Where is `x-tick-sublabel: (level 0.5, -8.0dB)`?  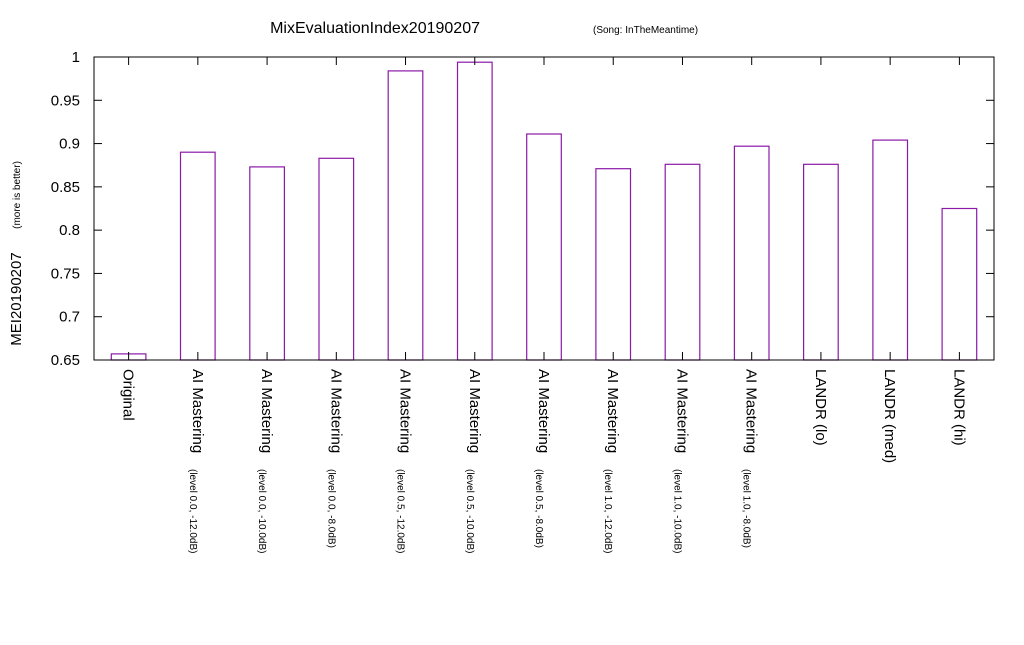 x-tick-sublabel: (level 0.5, -8.0dB) is located at coordinates (538, 508).